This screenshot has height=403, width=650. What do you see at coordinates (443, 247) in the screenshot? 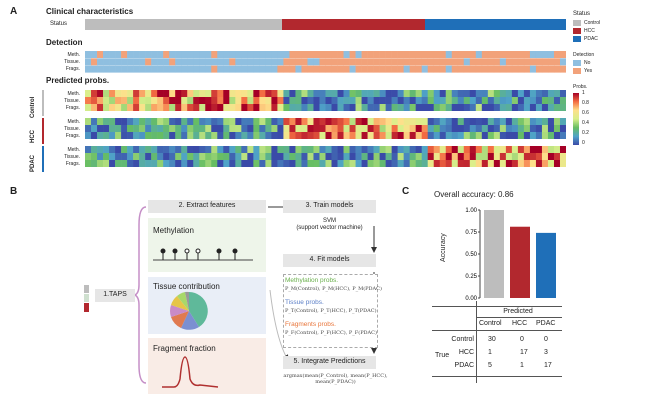
I see `accuracy-ylabel: Accuracy` at bounding box center [443, 247].